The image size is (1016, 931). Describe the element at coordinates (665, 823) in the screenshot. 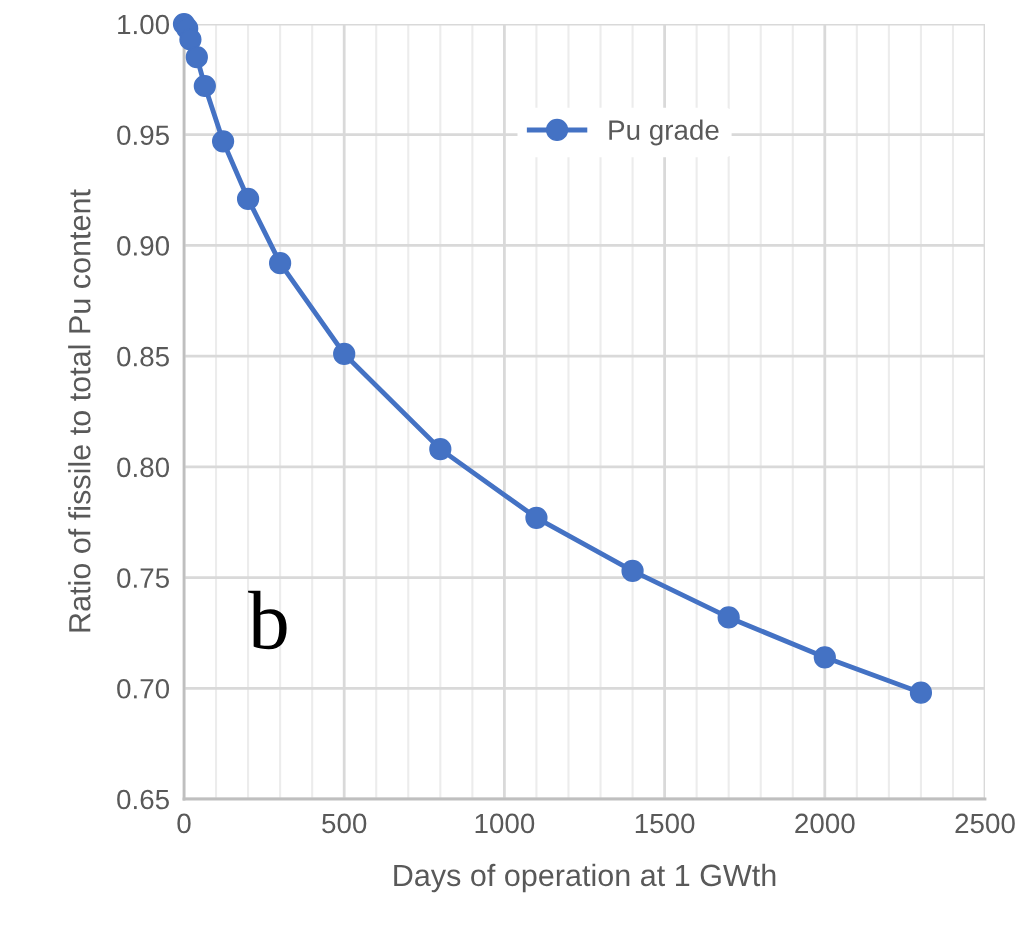

I see `x-tick-label: 1500` at that location.